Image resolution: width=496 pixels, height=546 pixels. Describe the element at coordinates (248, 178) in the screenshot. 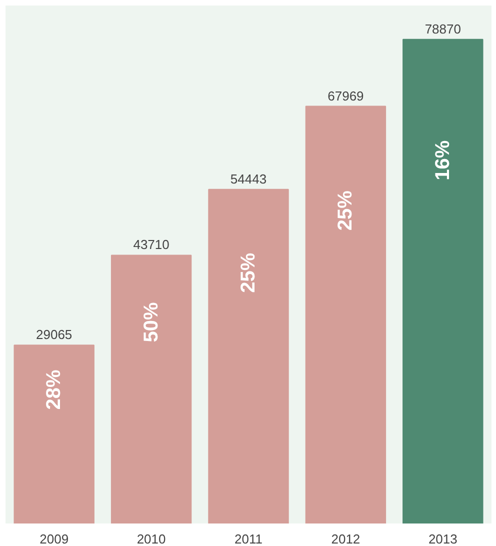

I see `data-label: 54443` at that location.